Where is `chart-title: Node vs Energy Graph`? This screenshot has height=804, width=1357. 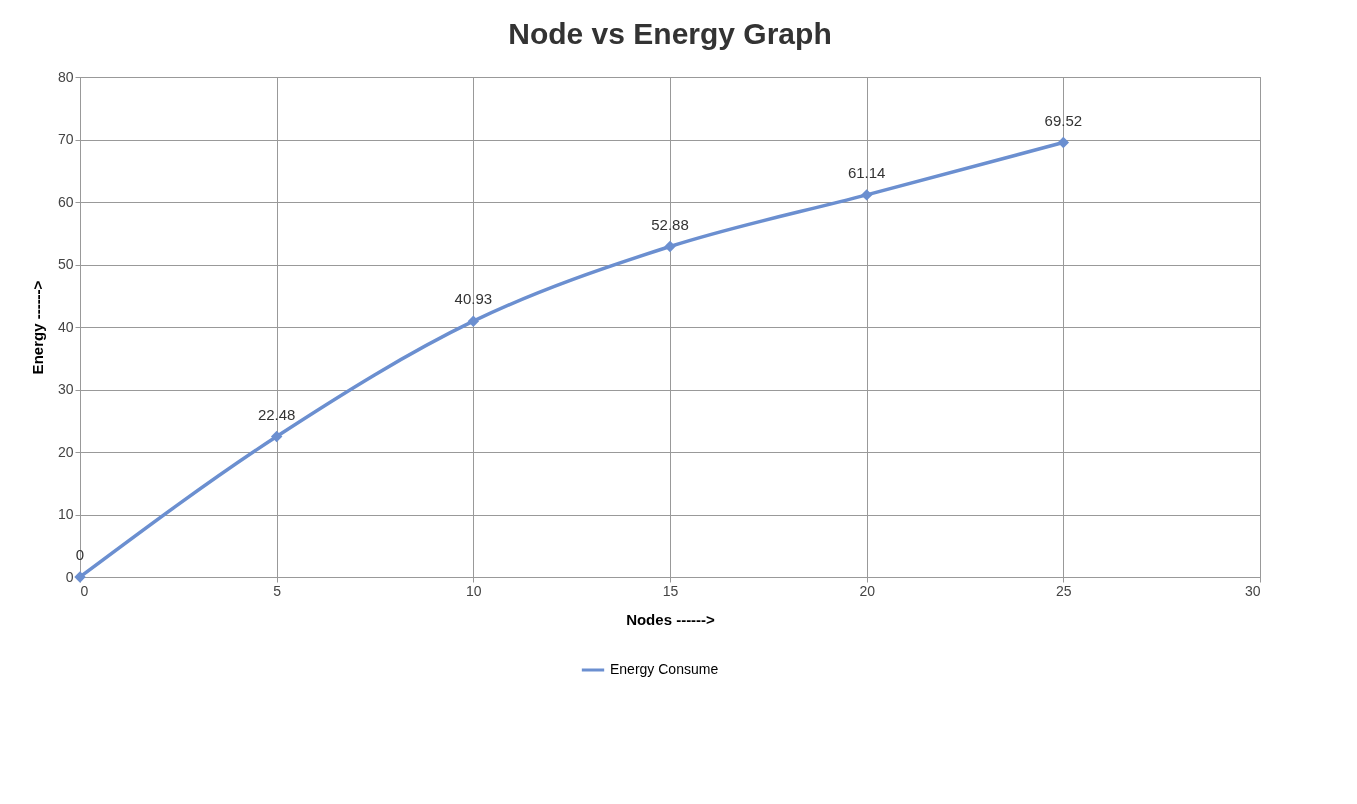
chart-title: Node vs Energy Graph is located at coordinates (670, 33).